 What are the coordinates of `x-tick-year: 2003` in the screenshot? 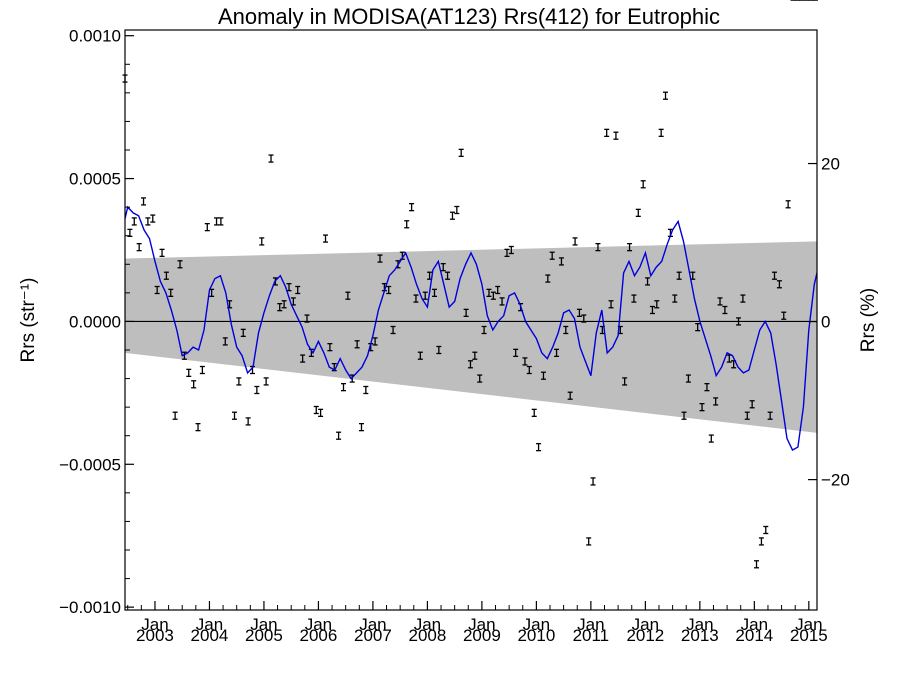 It's located at (155, 635).